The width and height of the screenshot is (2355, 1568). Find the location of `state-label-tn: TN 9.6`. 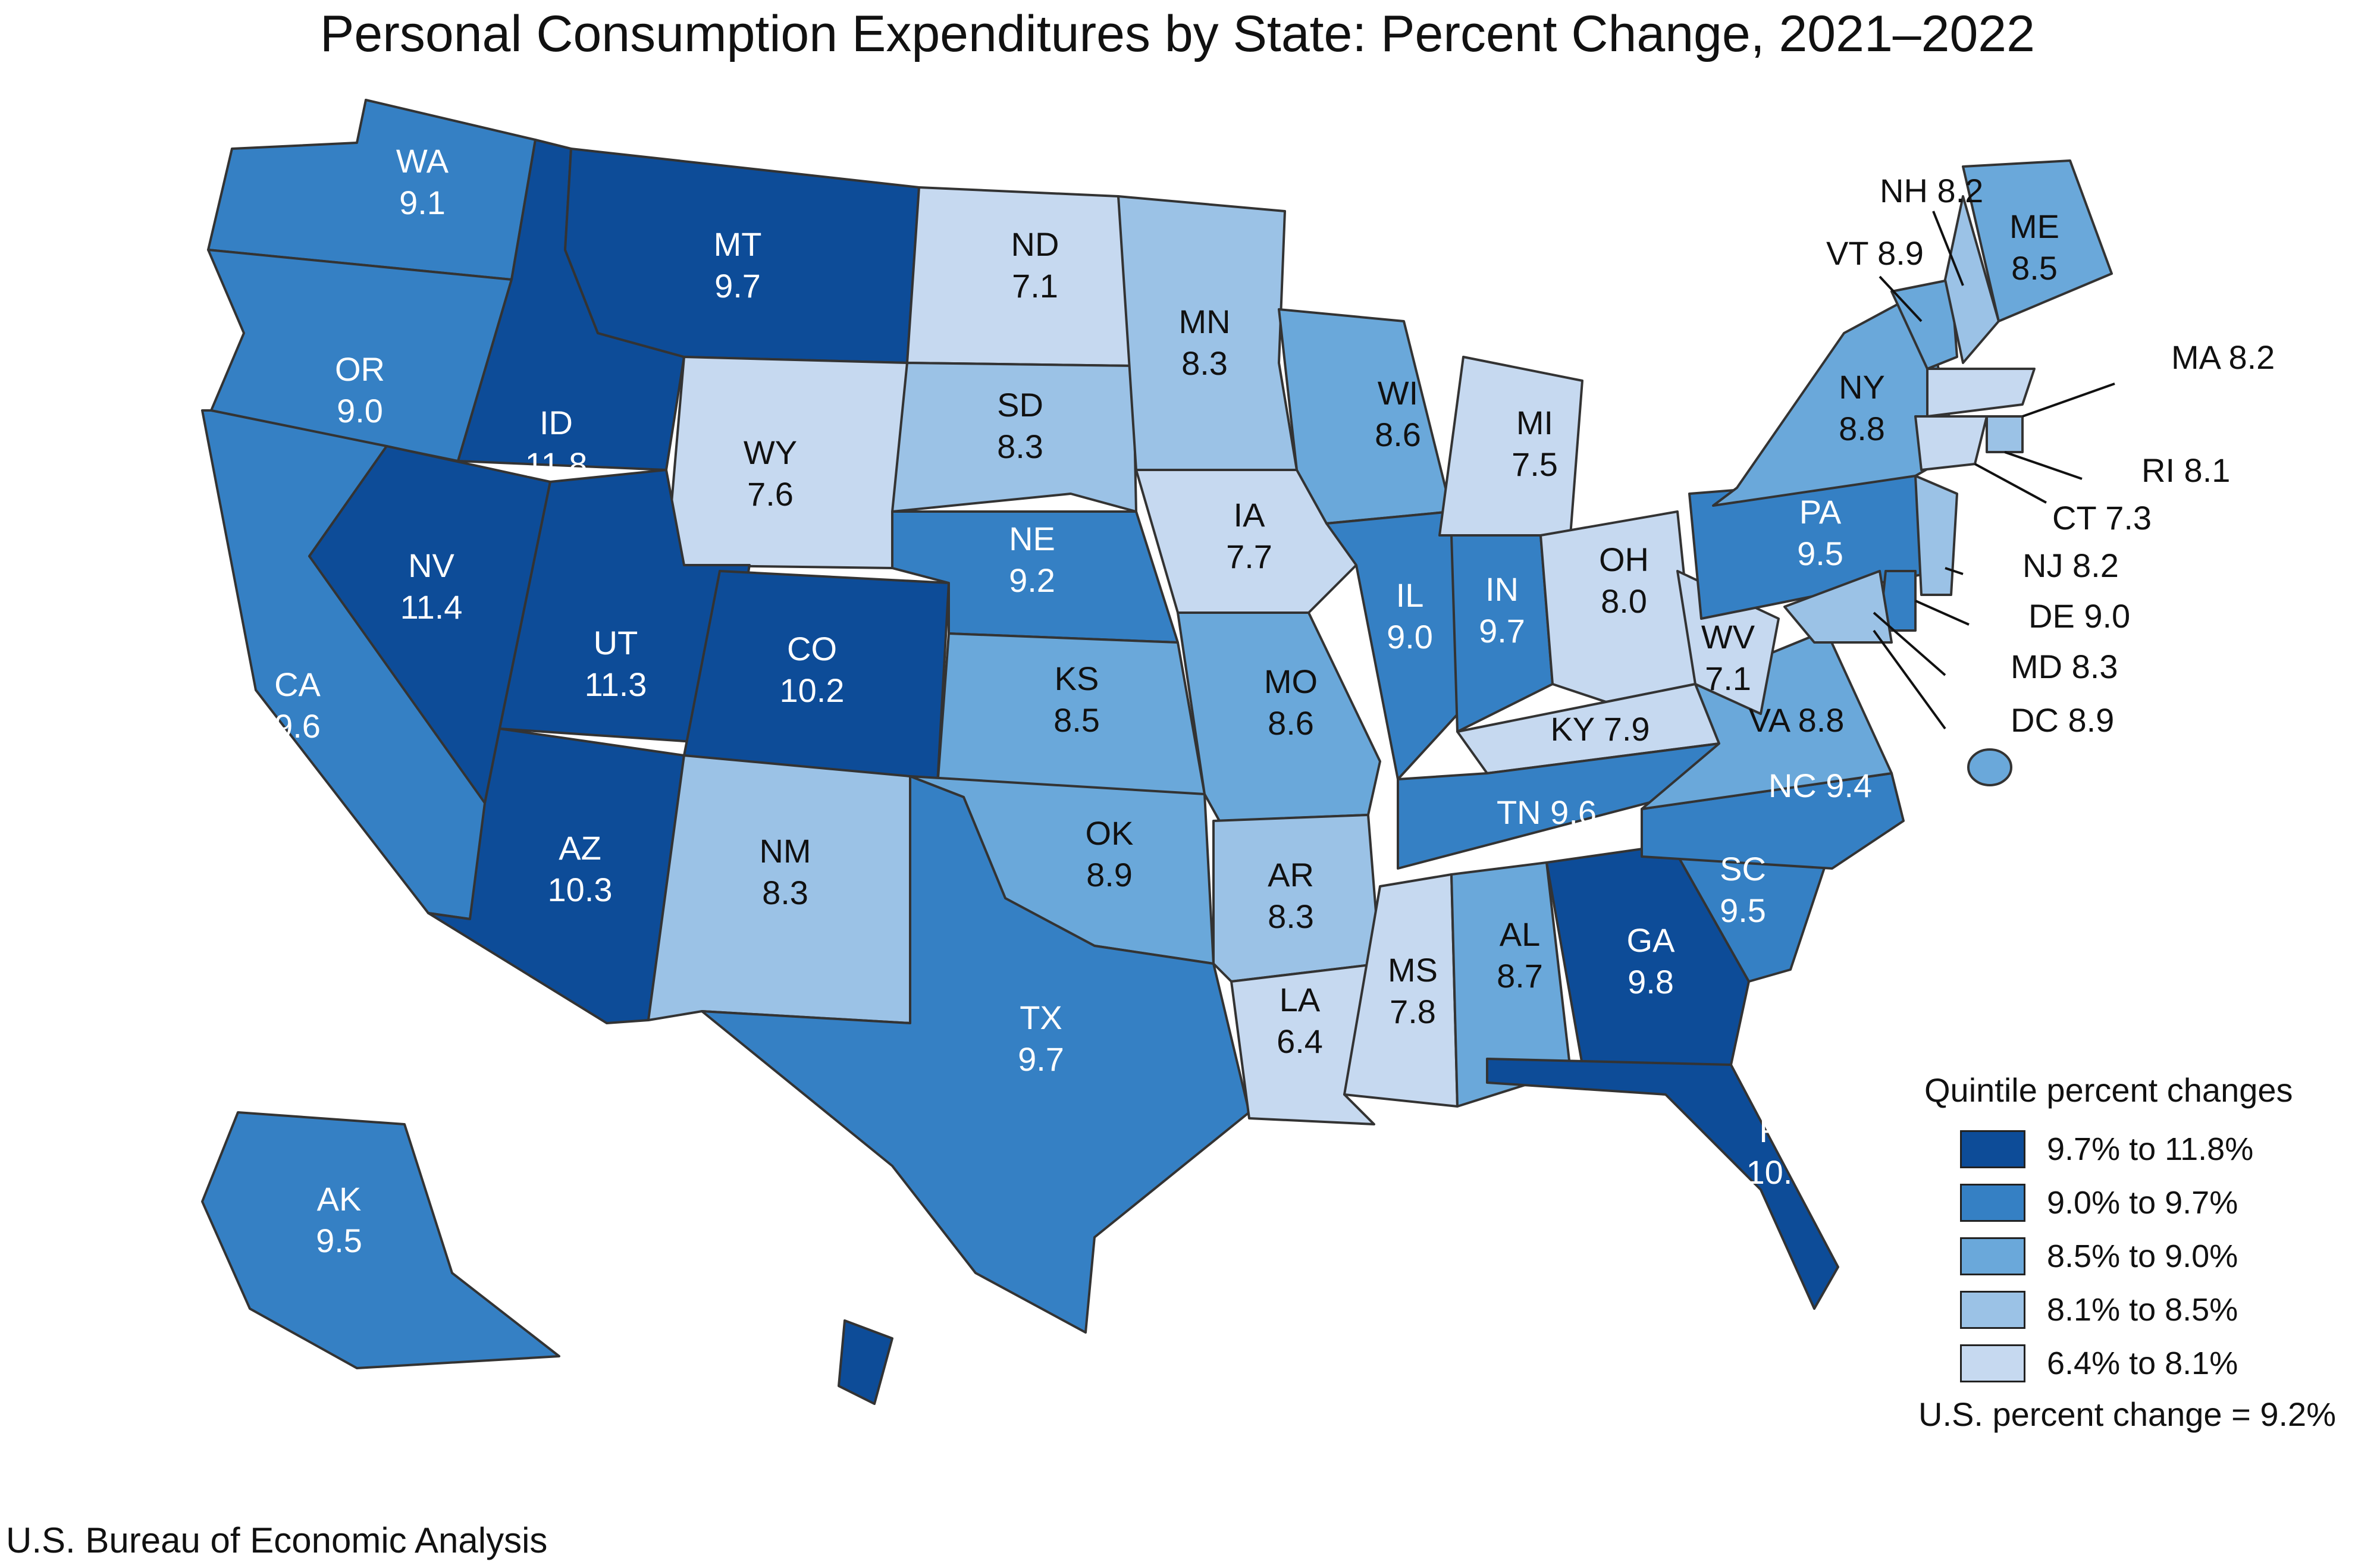

state-label-tn: TN 9.6 is located at coordinates (1547, 812).